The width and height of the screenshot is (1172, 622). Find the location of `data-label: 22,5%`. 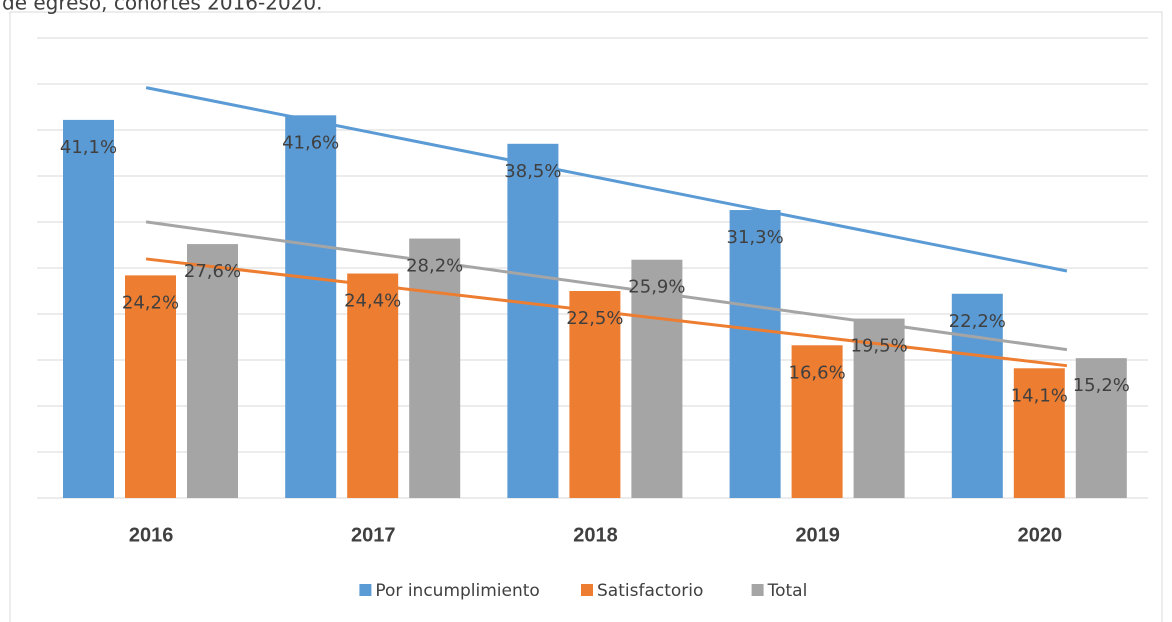

data-label: 22,5% is located at coordinates (594, 318).